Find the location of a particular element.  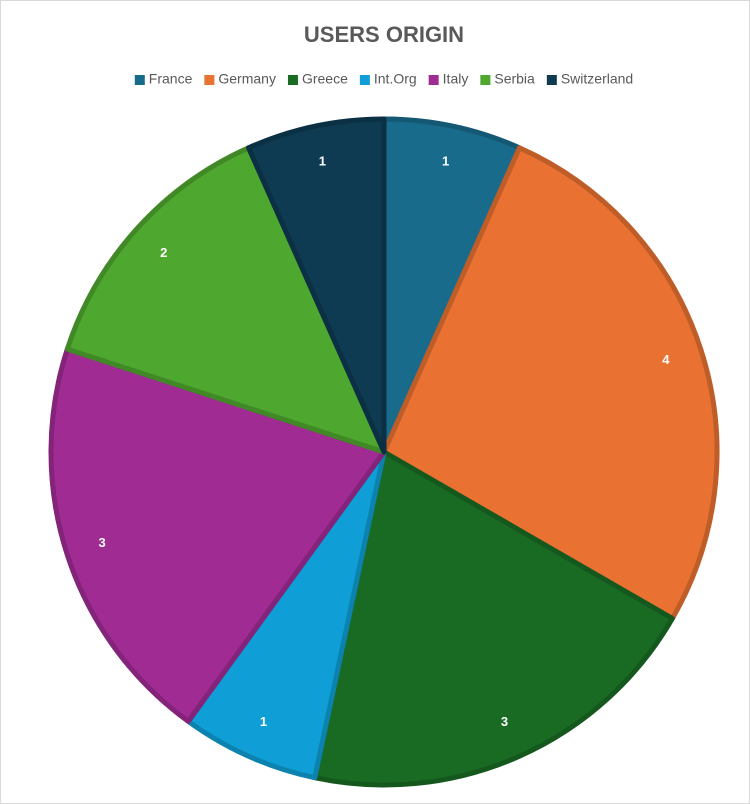

data-label: 2 is located at coordinates (163, 252).